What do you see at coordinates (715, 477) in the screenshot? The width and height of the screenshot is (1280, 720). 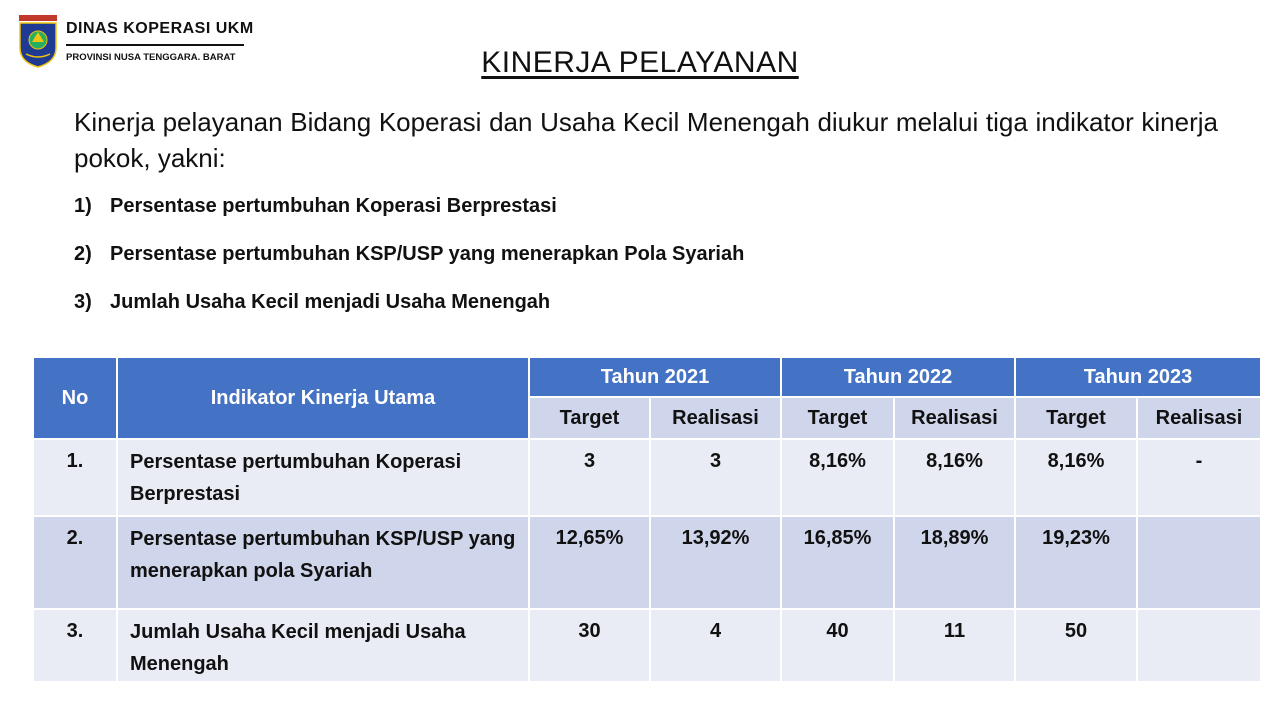 I see `cell-2021-realisasi: 3` at bounding box center [715, 477].